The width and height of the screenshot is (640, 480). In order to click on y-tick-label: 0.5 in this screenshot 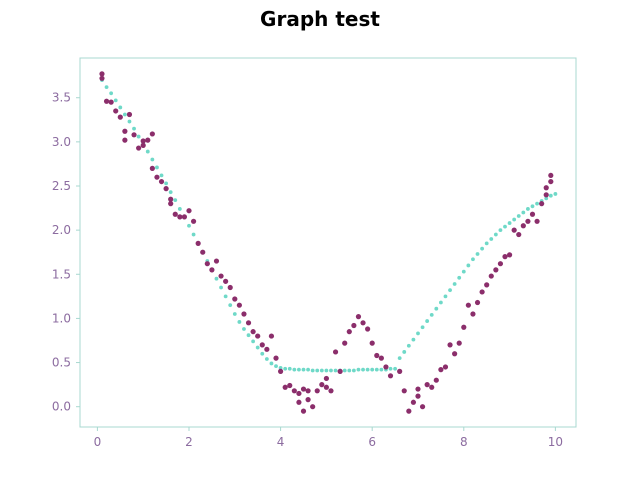, I will do `click(61, 363)`.